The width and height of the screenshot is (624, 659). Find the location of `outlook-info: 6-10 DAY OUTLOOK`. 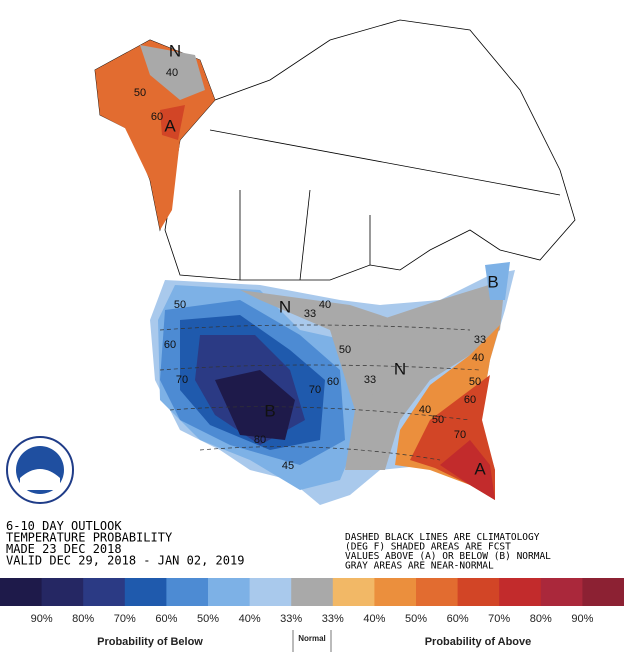

outlook-info: 6-10 DAY OUTLOOK is located at coordinates (64, 526).